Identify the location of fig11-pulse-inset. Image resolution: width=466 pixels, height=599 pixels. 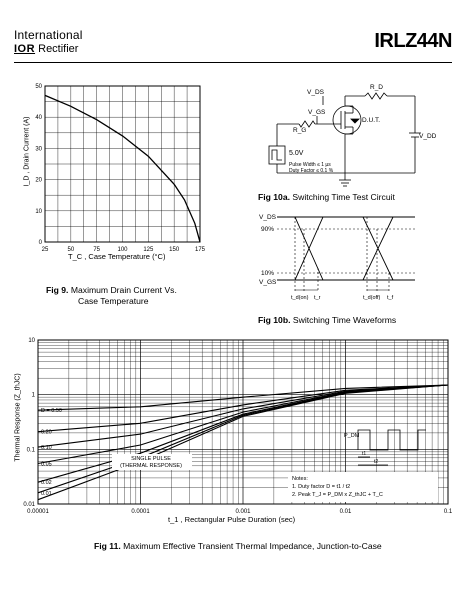
(391, 447).